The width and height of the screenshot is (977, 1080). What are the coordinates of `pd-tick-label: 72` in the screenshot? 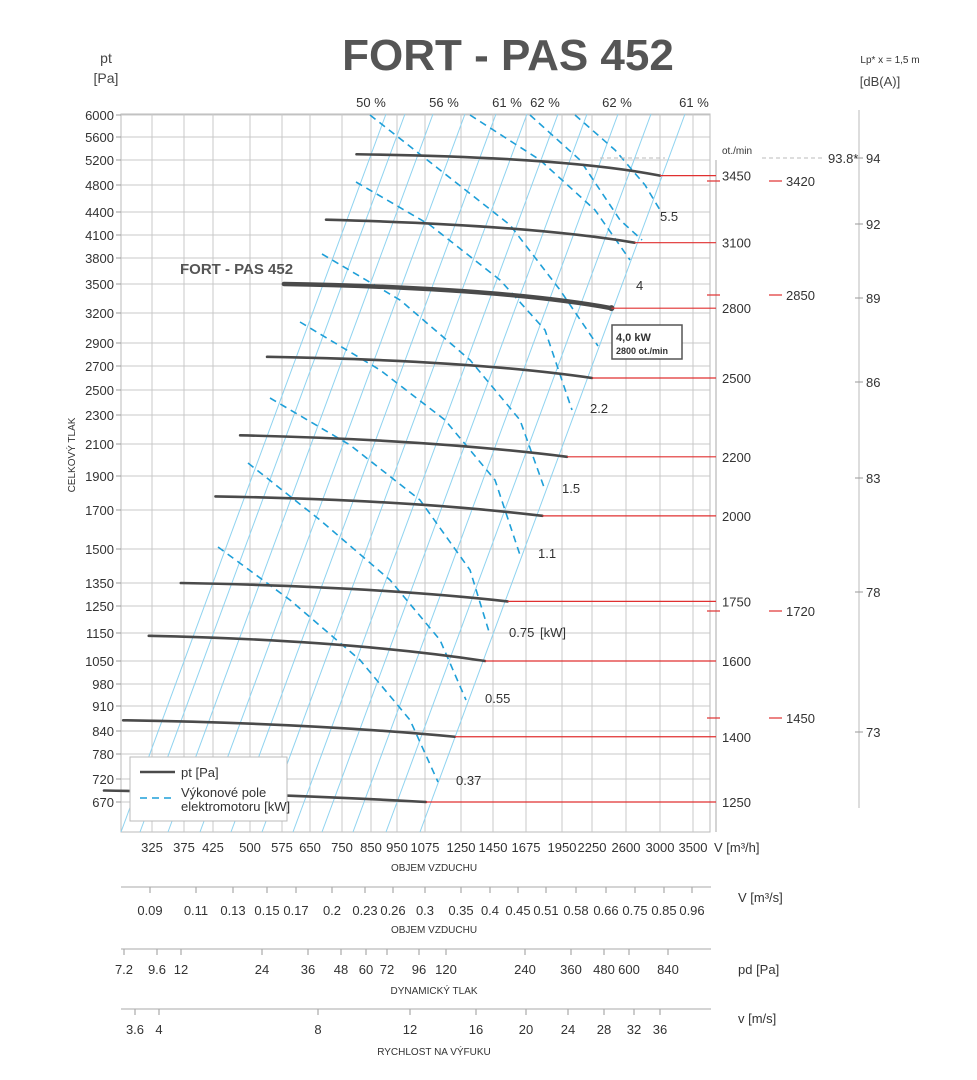 It's located at (387, 969).